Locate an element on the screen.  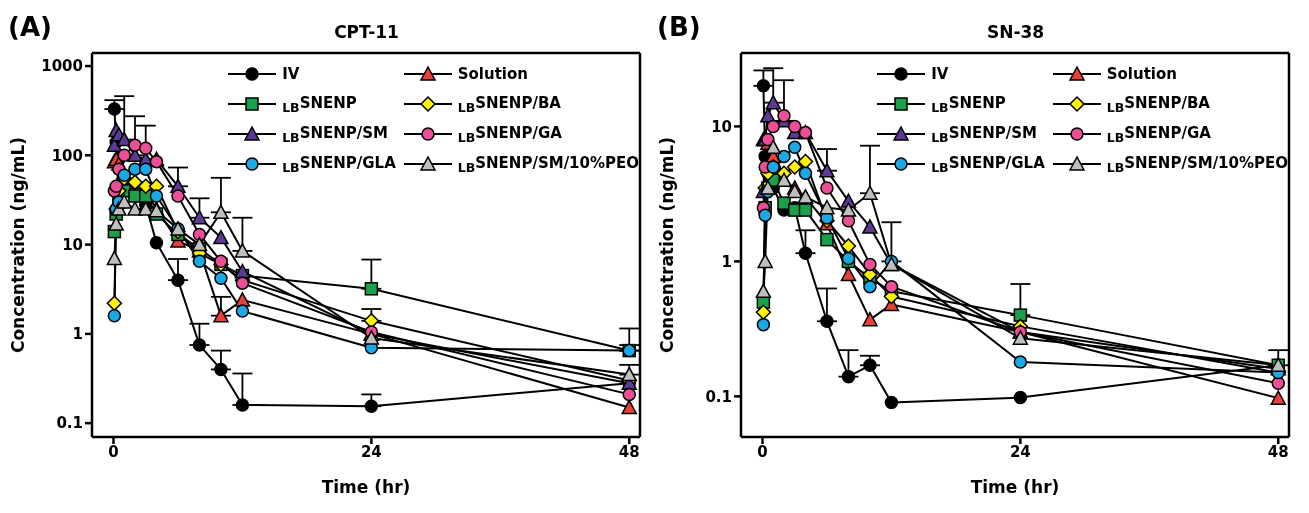
chart-title: CPT-11 is located at coordinates (366, 32).